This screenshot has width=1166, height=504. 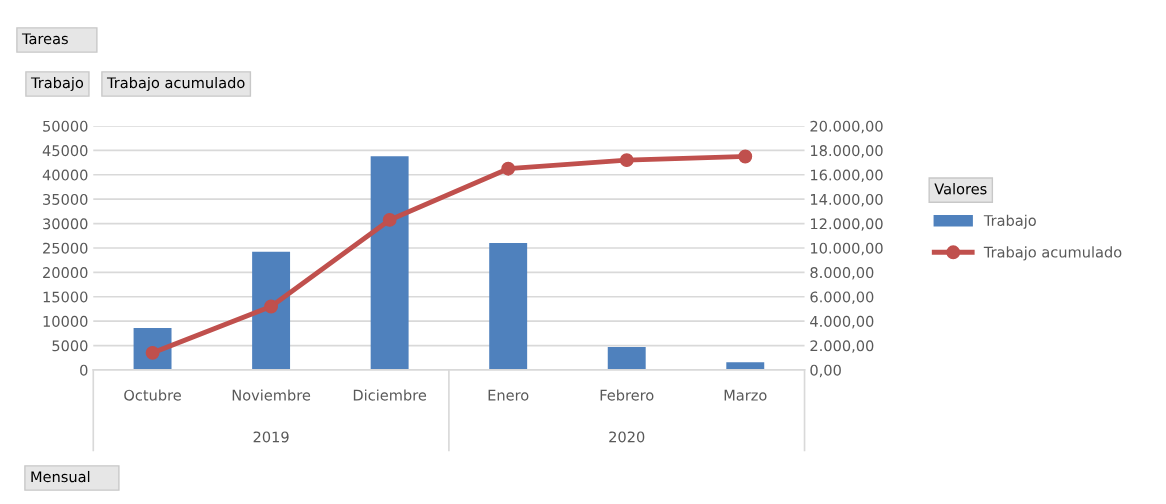 What do you see at coordinates (70, 346) in the screenshot?
I see `y-tick-label: 5000` at bounding box center [70, 346].